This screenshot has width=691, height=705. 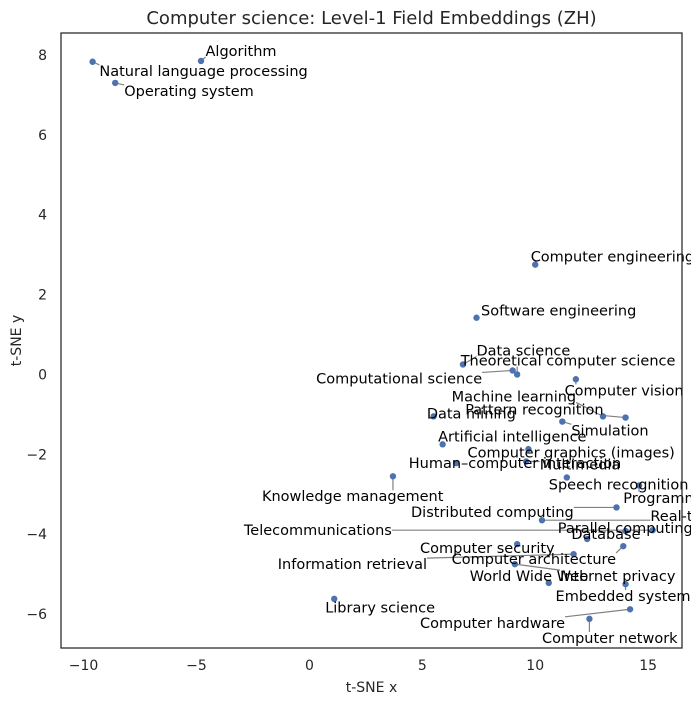 I want to click on point-knowledge-management, so click(x=393, y=476).